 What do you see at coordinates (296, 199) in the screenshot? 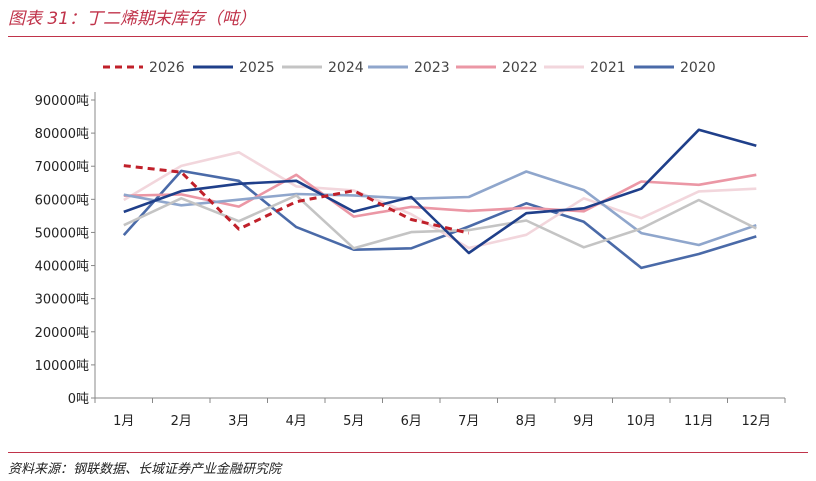
I see `series-line-2026` at bounding box center [296, 199].